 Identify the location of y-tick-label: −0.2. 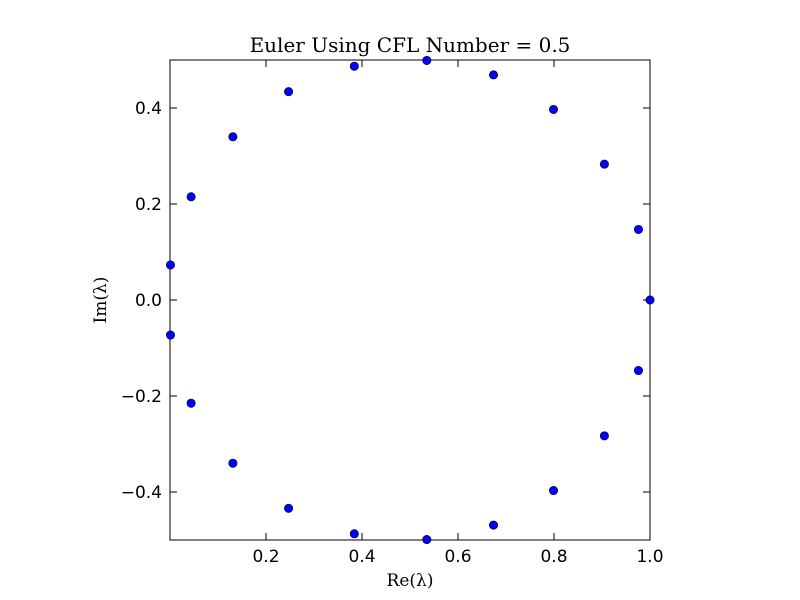
(141, 397).